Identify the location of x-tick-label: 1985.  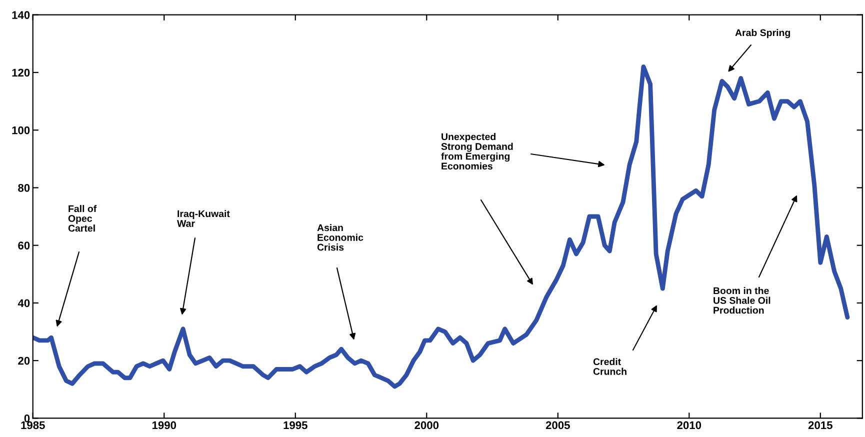
(33, 425).